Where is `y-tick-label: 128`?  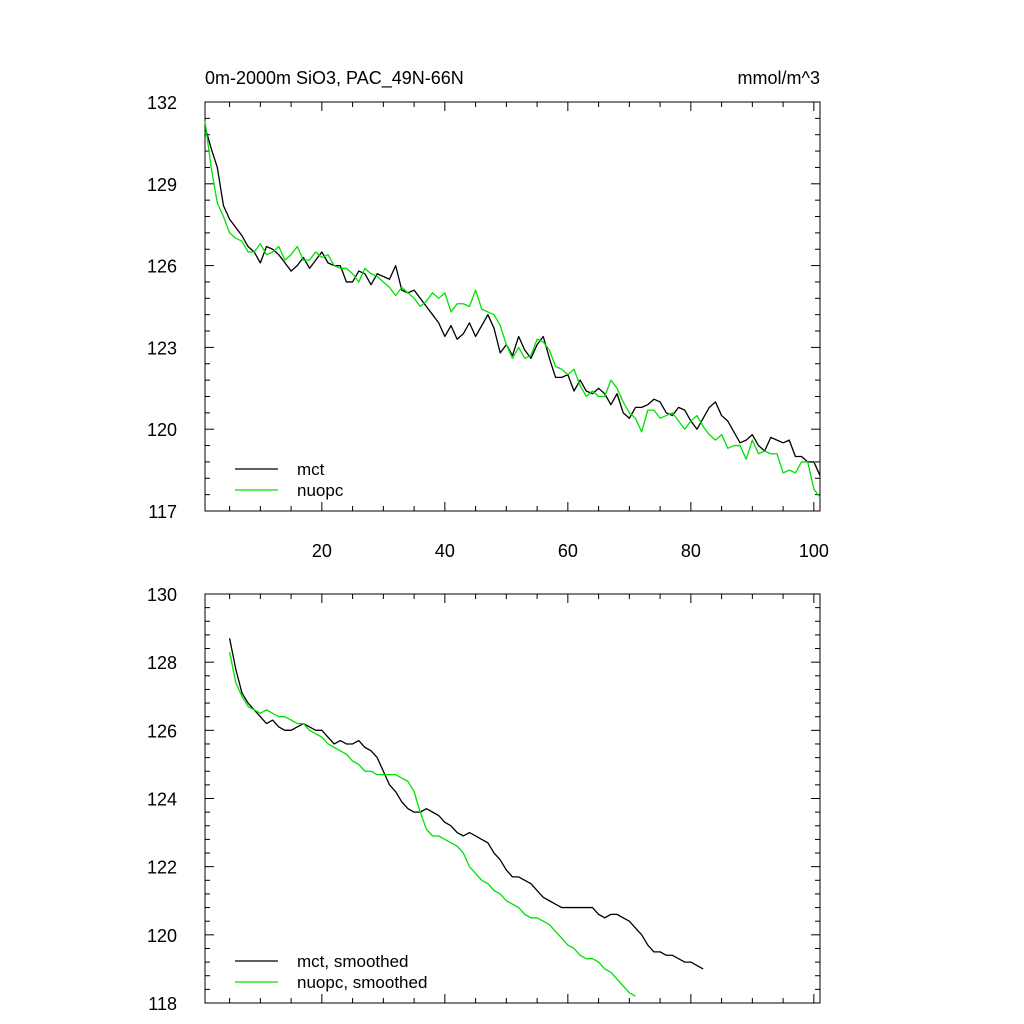 y-tick-label: 128 is located at coordinates (162, 663).